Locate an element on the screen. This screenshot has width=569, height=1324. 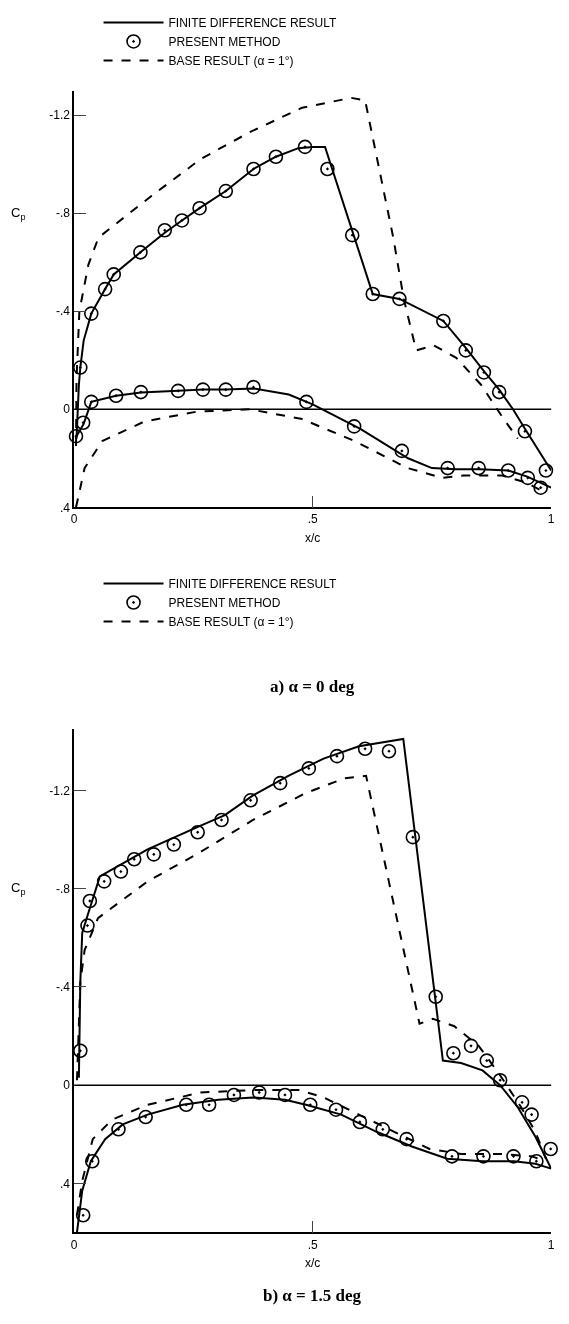
text: a) α = 0 deg is located at coordinates (312, 686).